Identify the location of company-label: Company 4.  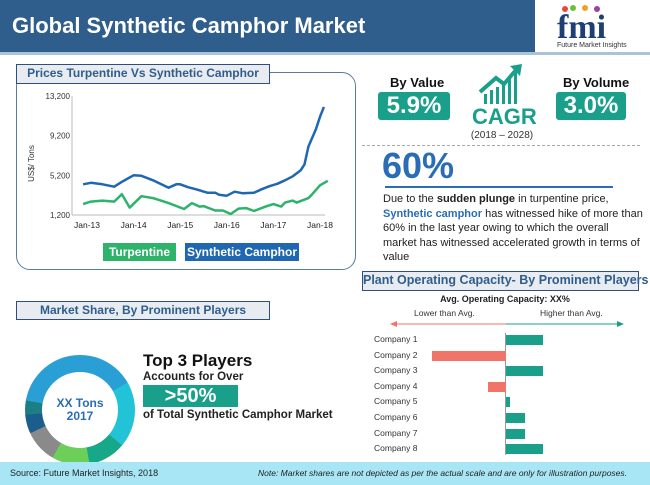
(396, 385).